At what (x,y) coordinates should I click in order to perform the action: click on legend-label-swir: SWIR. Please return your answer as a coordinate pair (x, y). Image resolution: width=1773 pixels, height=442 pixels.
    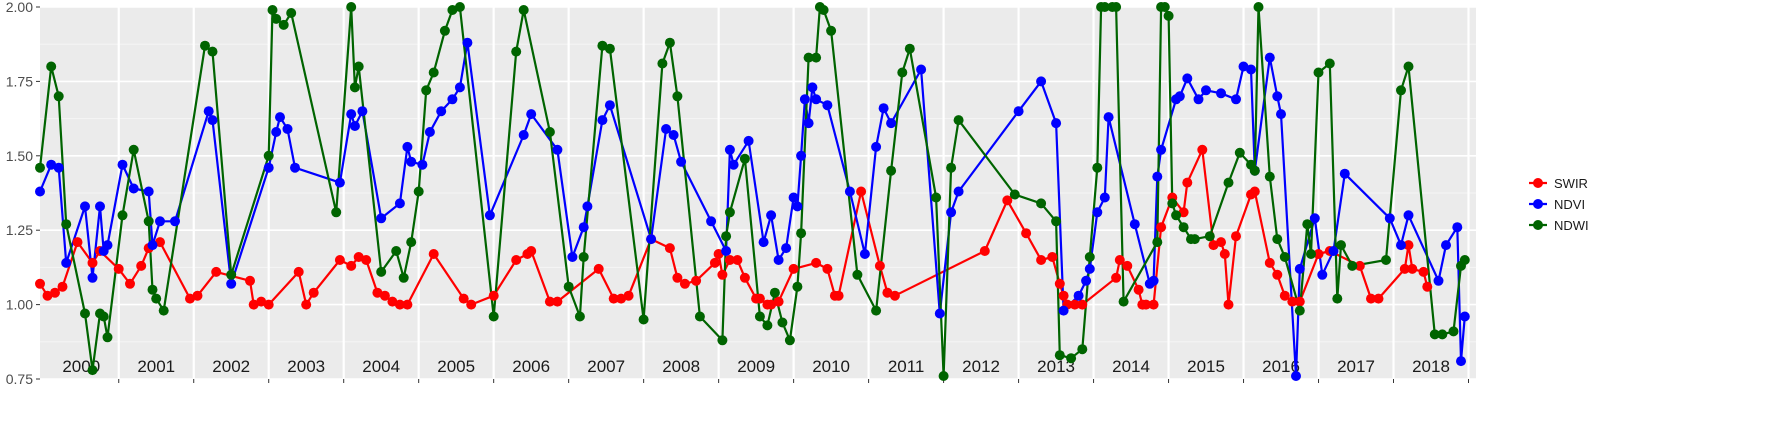
    Looking at the image, I should click on (1571, 183).